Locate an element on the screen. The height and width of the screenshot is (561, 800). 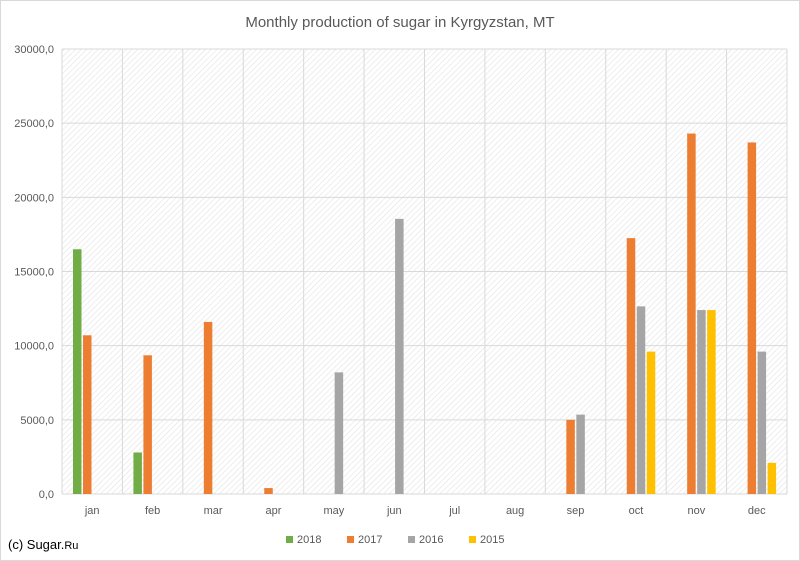
bar-2017-feb is located at coordinates (147, 424).